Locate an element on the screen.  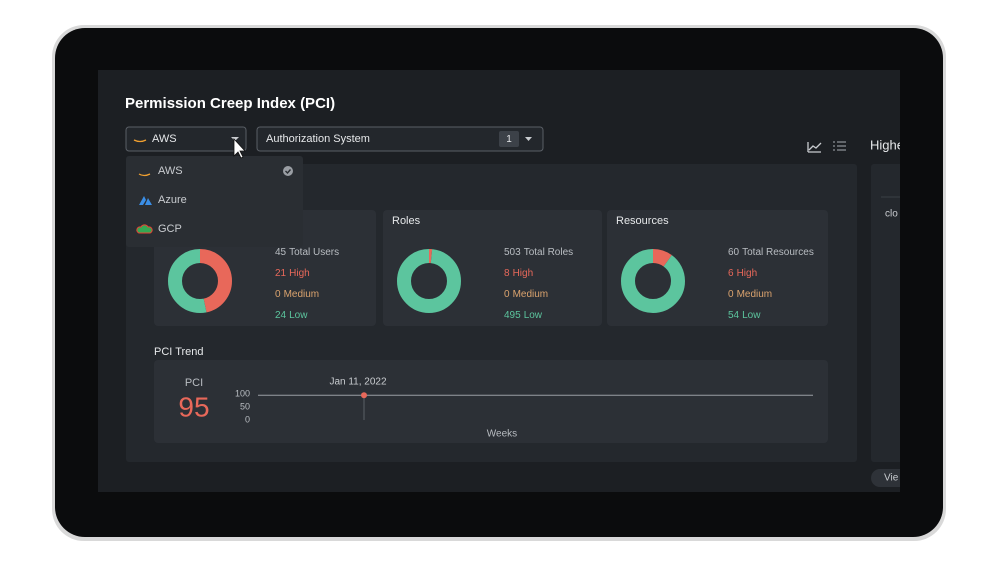
count-badge-text: 1 is located at coordinates (509, 139).